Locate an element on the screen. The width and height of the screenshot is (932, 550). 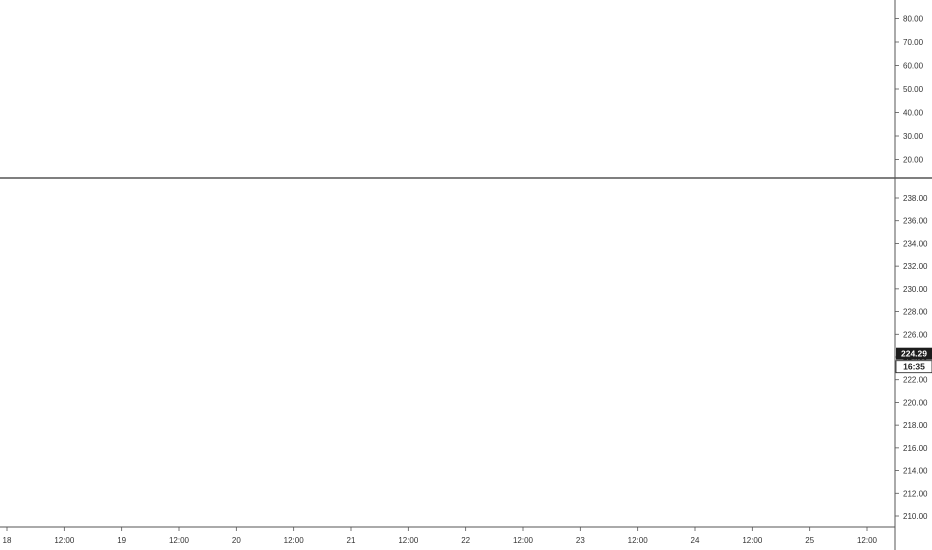
x-tick: 18 is located at coordinates (7, 540).